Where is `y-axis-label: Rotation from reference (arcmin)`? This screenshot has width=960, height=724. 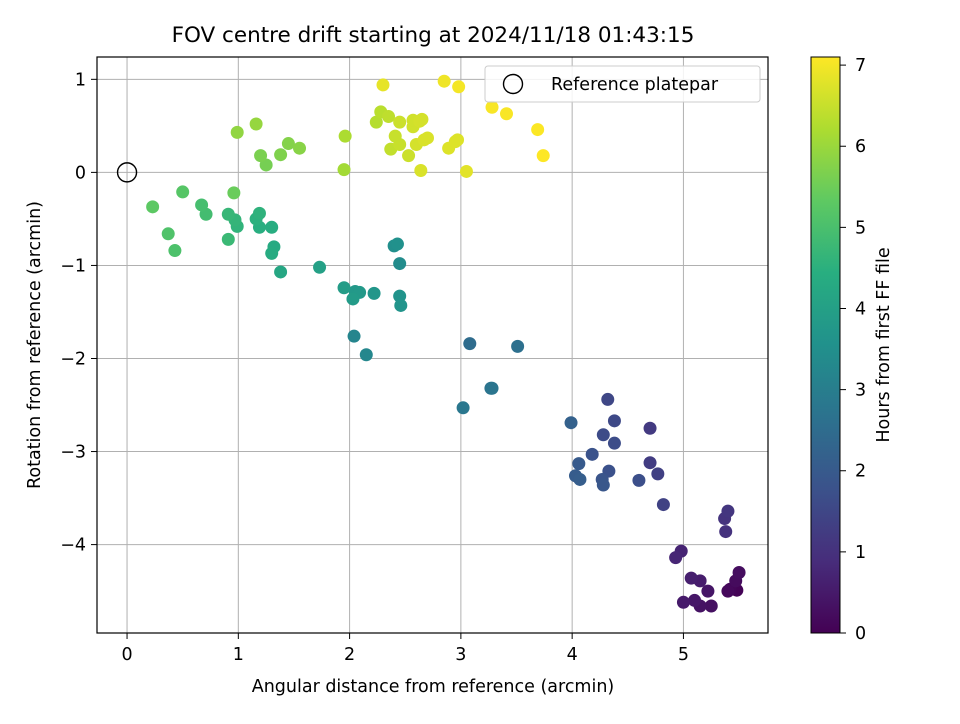 y-axis-label: Rotation from reference (arcmin) is located at coordinates (35, 345).